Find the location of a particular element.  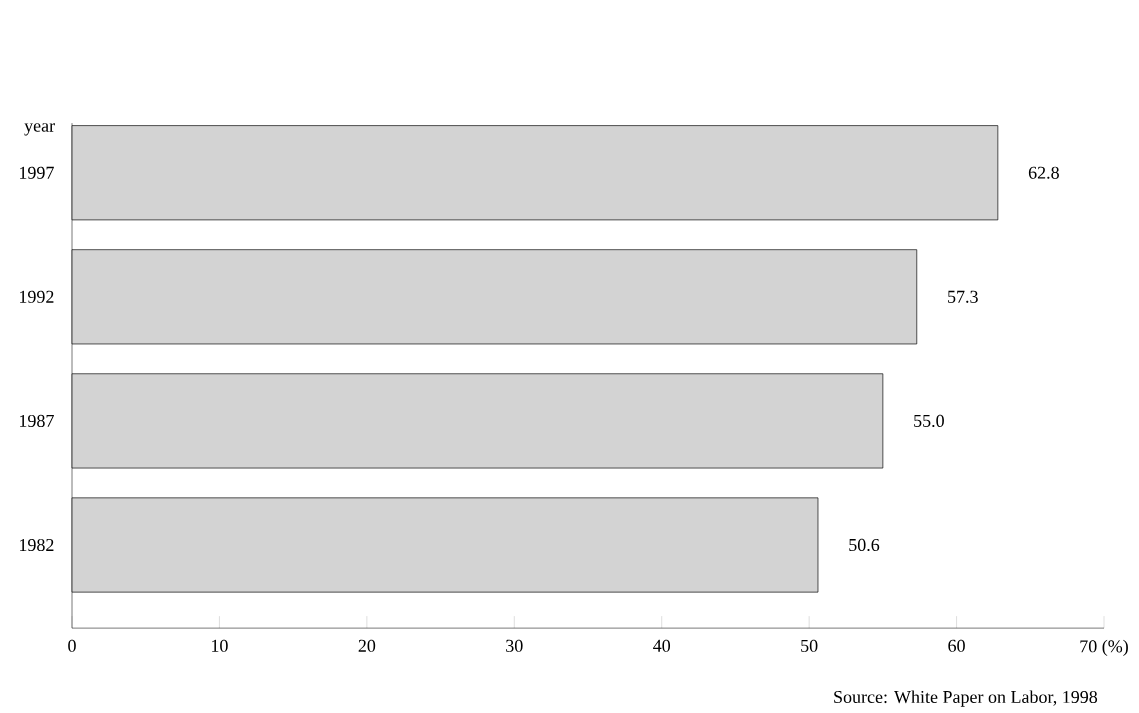

y-tick-label: 1987 is located at coordinates (37, 421).